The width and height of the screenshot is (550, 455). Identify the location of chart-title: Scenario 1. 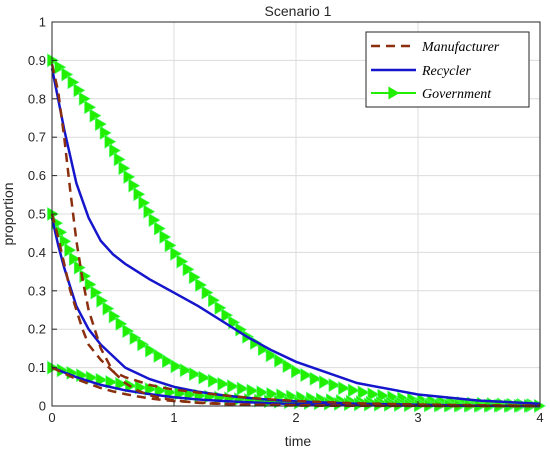
(298, 11).